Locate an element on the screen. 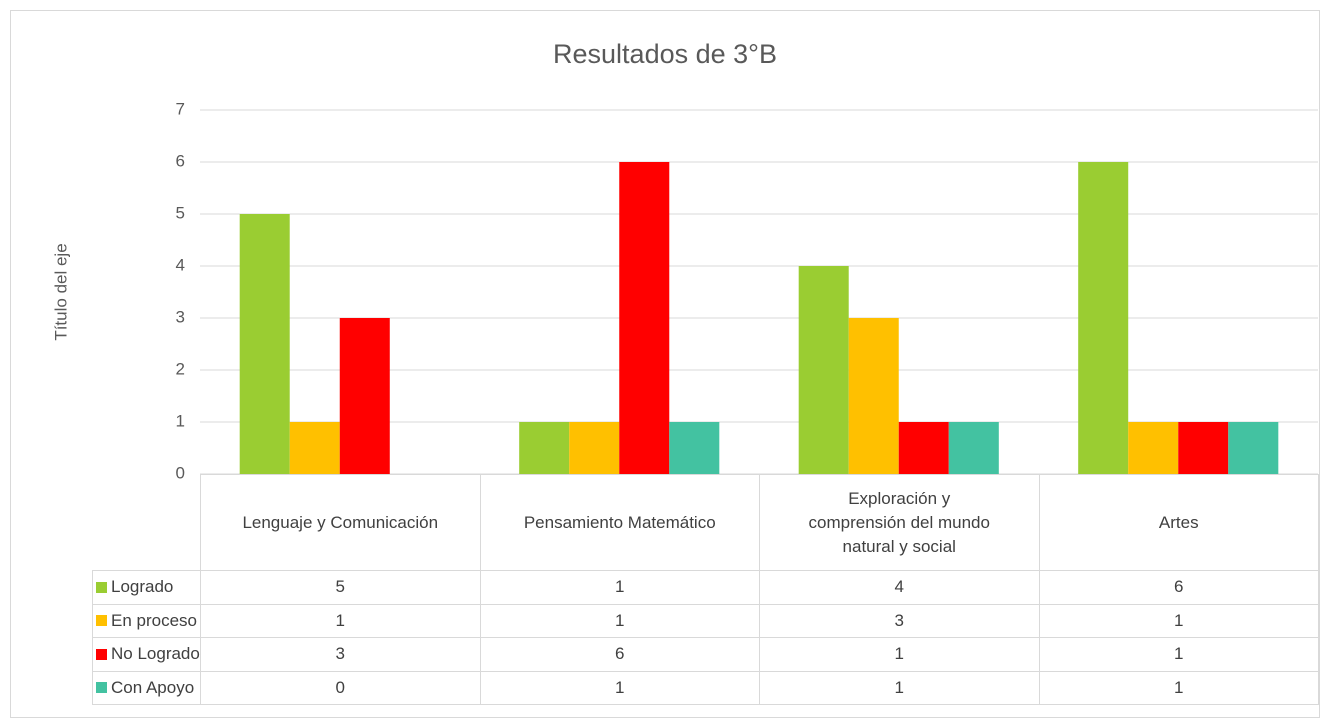 Image resolution: width=1331 pixels, height=728 pixels. legend-cell: Logrado is located at coordinates (146, 587).